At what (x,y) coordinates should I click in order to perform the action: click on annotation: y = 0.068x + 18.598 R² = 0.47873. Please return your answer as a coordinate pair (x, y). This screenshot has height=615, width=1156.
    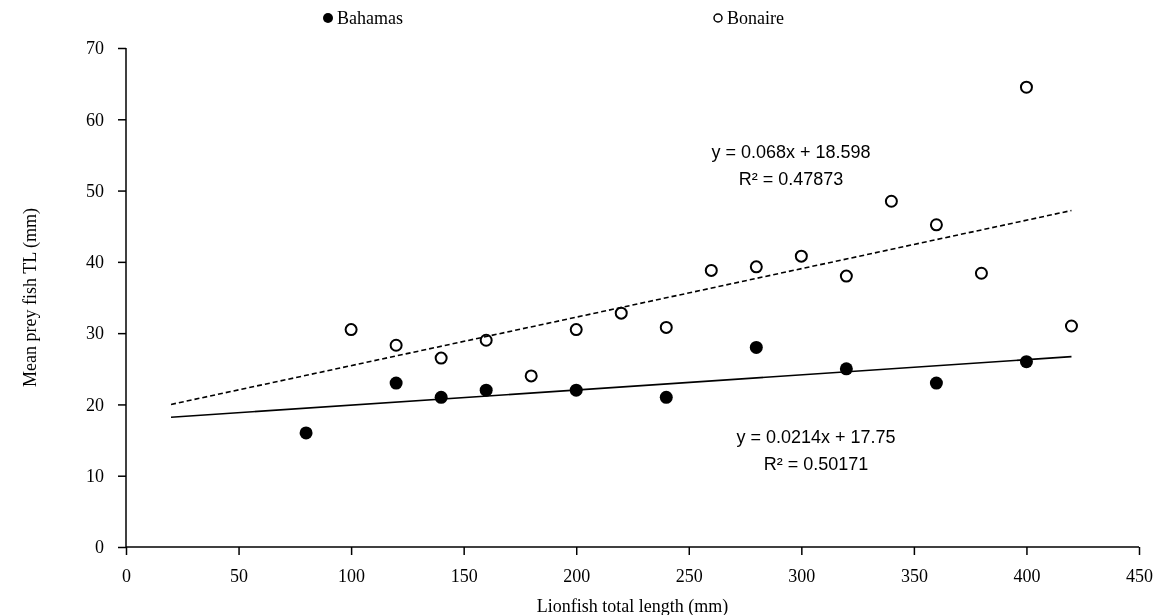
    Looking at the image, I should click on (791, 165).